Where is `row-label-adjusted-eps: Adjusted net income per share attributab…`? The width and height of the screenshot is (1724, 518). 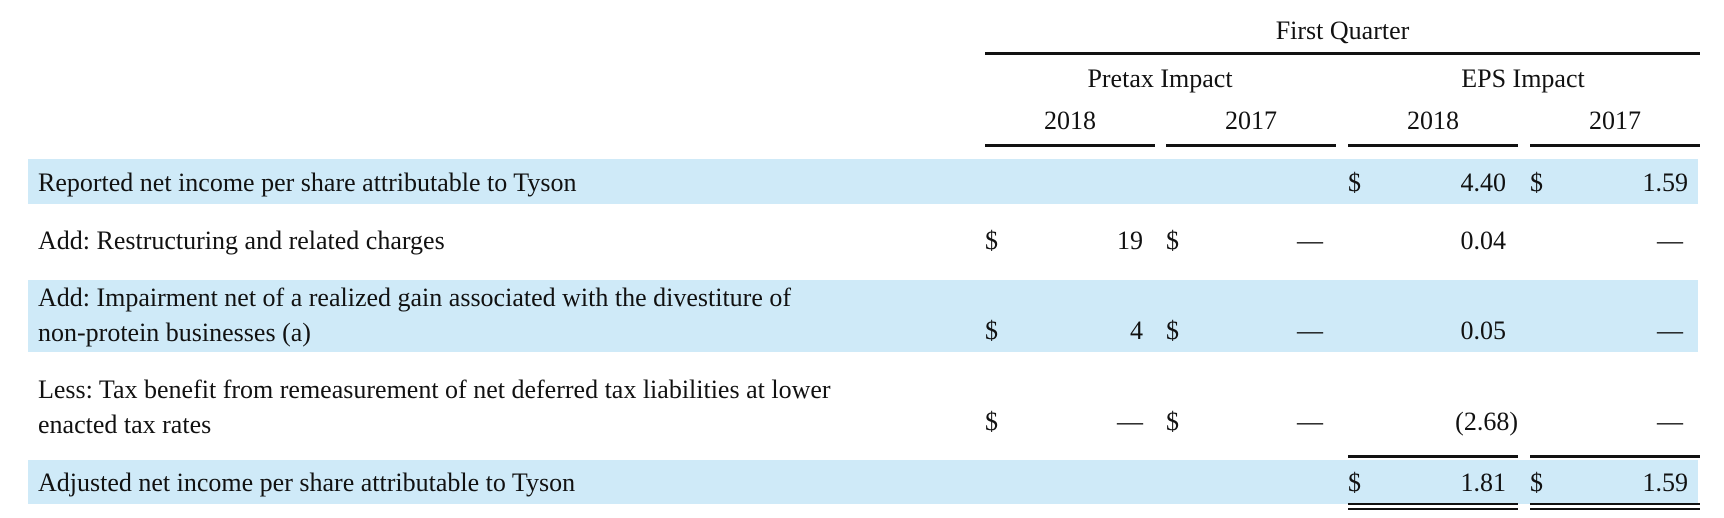
row-label-adjusted-eps: Adjusted net income per share attributab… is located at coordinates (307, 482).